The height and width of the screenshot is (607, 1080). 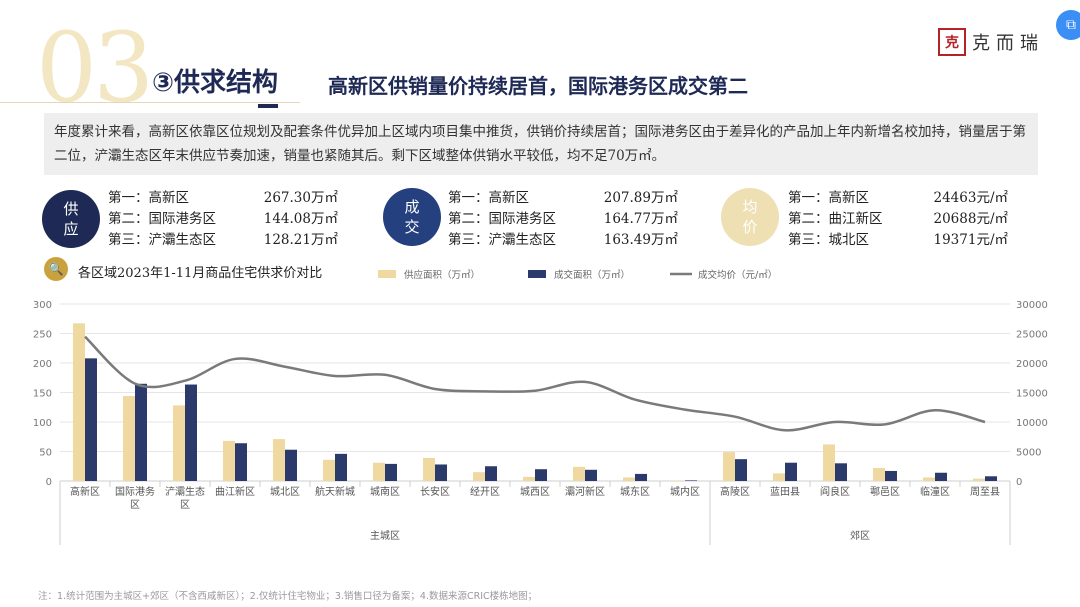 I want to click on category-label: 阎良区, so click(x=835, y=491).